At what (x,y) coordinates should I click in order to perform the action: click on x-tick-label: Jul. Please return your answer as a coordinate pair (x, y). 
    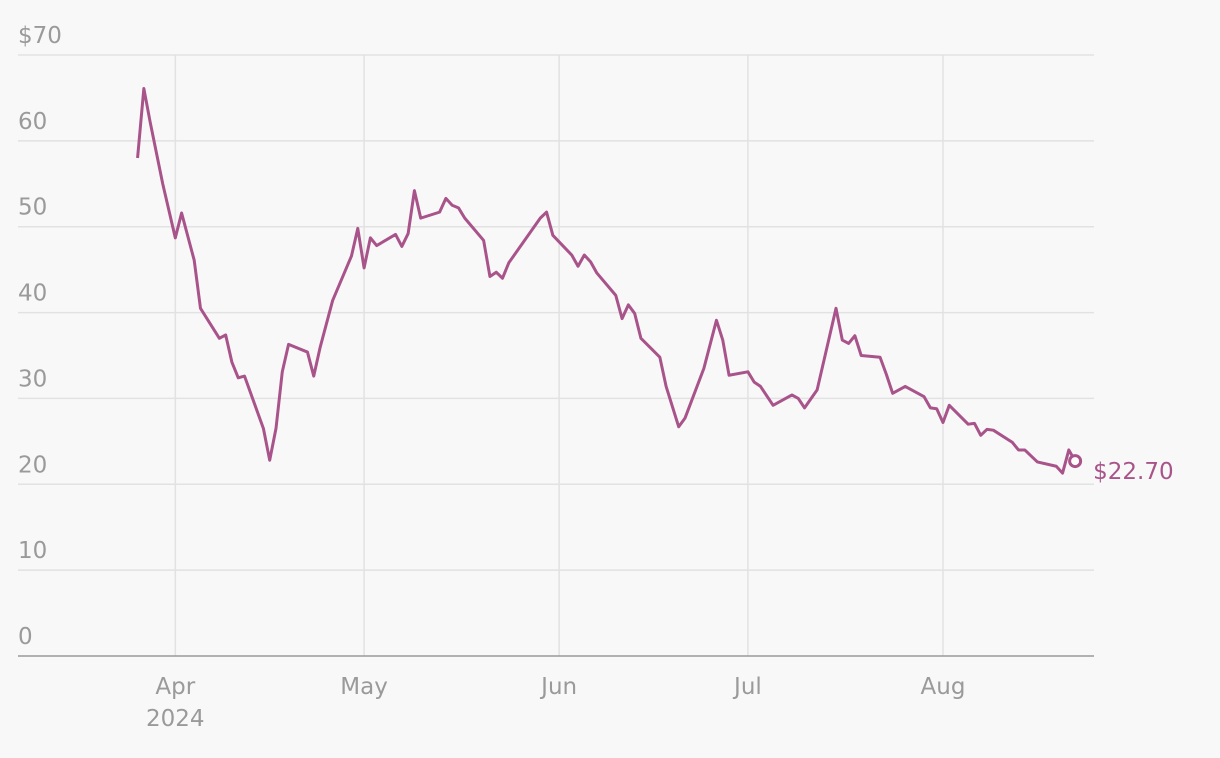
    Looking at the image, I should click on (747, 687).